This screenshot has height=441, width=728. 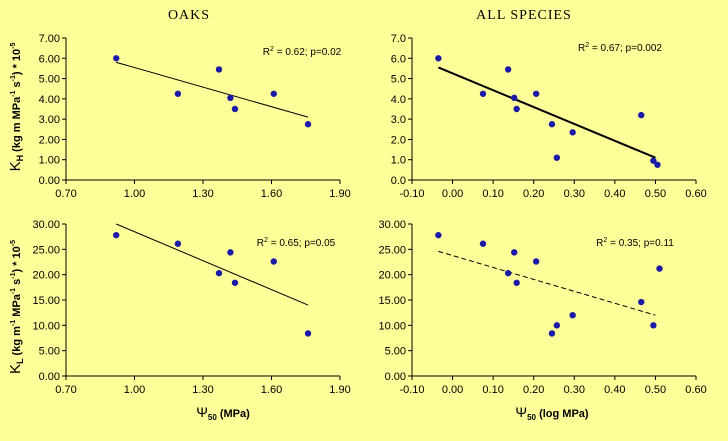 What do you see at coordinates (308, 52) in the screenshot?
I see `annotation-text: = 0.62; p=0.02` at bounding box center [308, 52].